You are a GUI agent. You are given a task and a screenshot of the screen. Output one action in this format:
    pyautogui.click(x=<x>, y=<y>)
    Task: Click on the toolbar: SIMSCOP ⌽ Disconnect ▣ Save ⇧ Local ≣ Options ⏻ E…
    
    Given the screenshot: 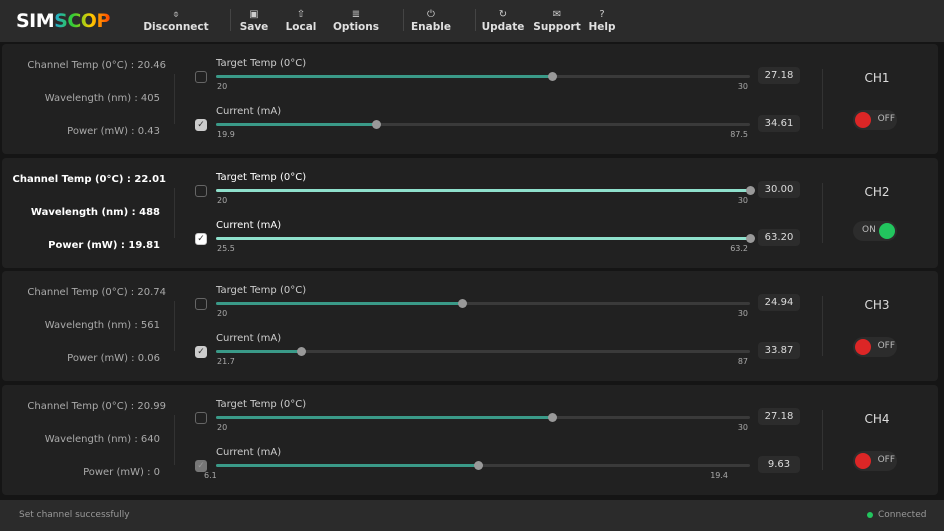 What is the action you would take?
    pyautogui.click(x=472, y=21)
    